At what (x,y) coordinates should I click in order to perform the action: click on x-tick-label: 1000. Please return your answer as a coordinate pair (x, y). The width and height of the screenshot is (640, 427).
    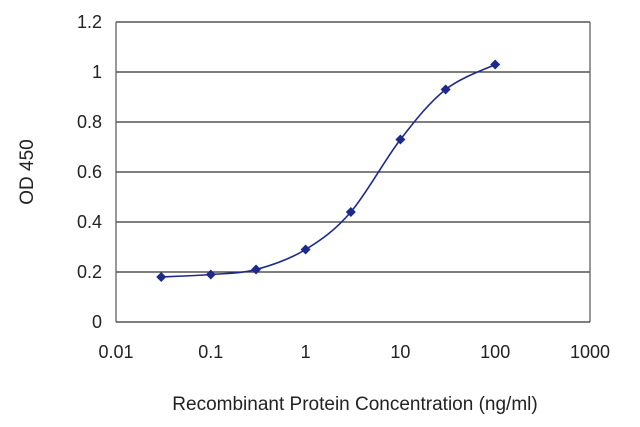
    Looking at the image, I should click on (590, 352).